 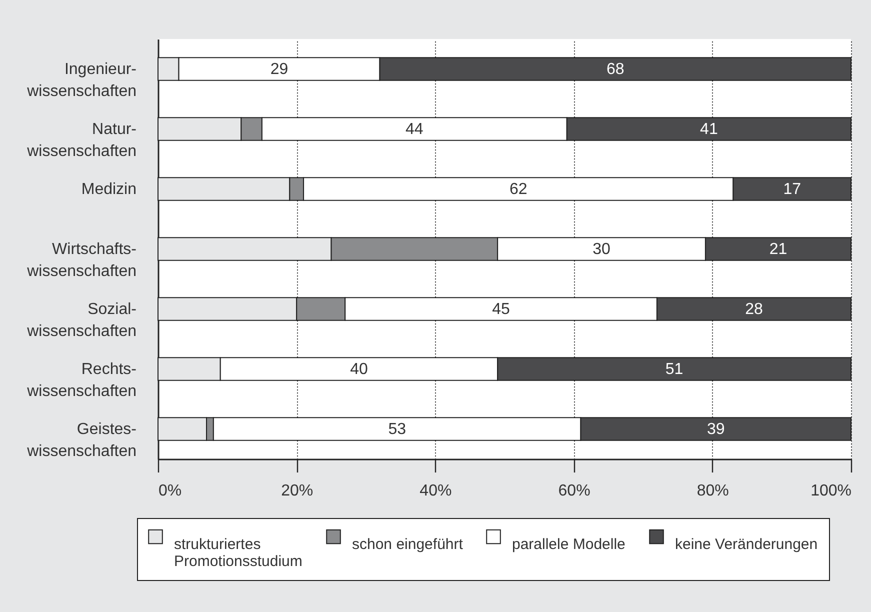 I want to click on data-label: 21, so click(x=778, y=249).